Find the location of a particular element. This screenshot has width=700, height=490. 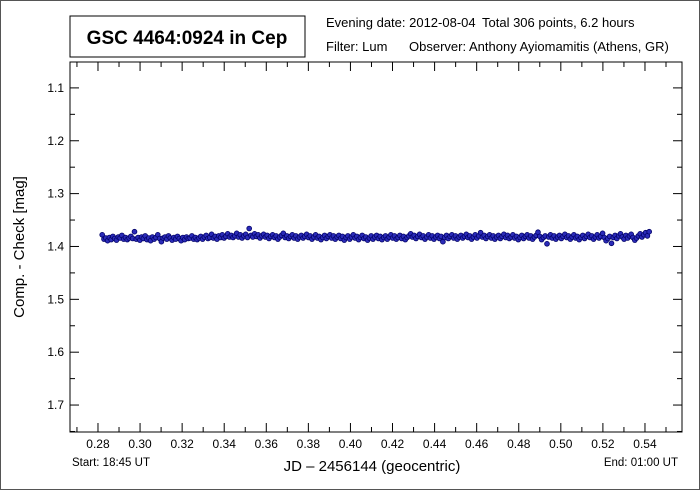

x-tick-label: 0.44 is located at coordinates (435, 444).